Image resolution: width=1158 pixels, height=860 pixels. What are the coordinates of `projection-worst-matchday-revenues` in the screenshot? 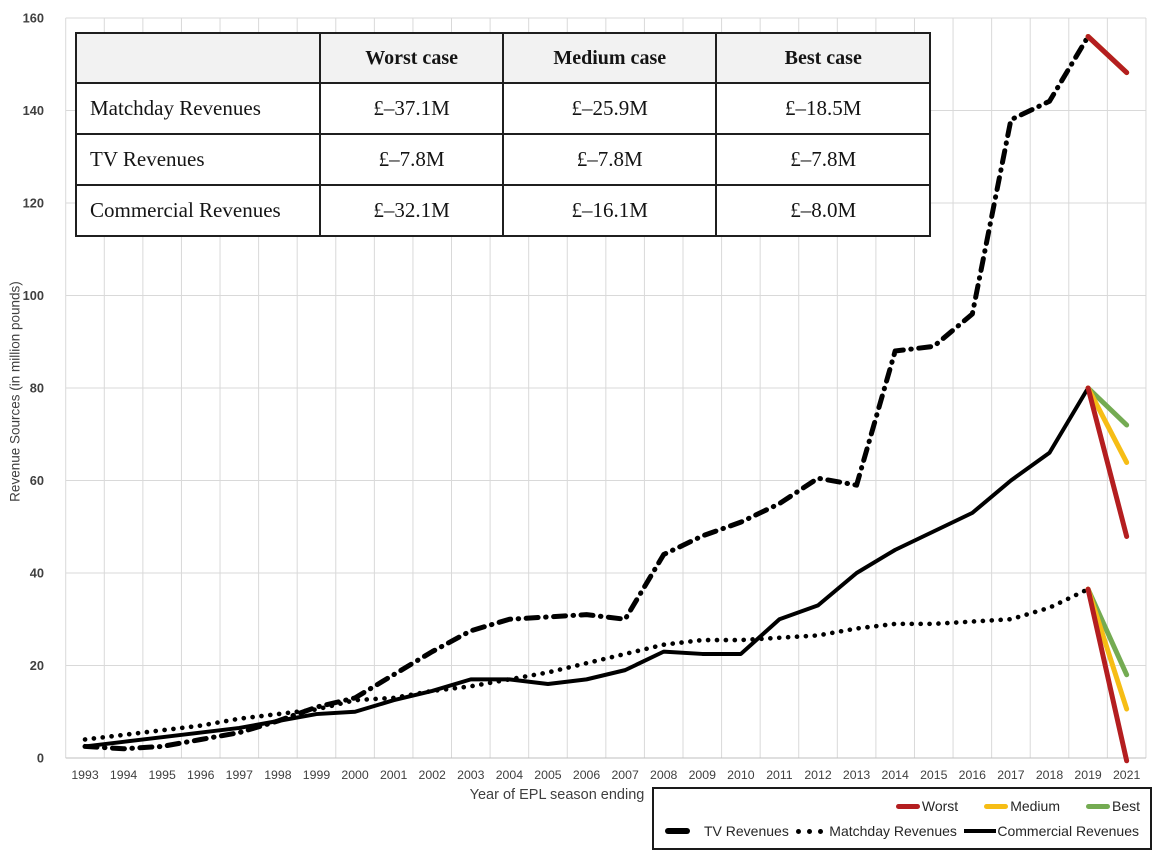 It's located at (1107, 675).